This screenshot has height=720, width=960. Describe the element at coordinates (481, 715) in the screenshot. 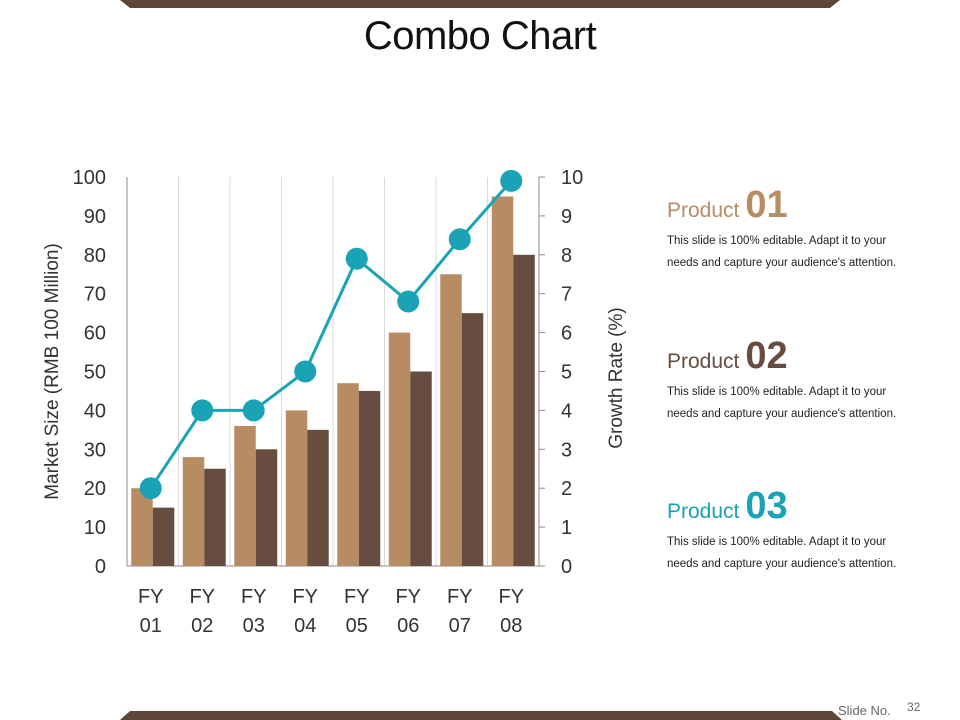

I see `bottom-decor-bar` at that location.